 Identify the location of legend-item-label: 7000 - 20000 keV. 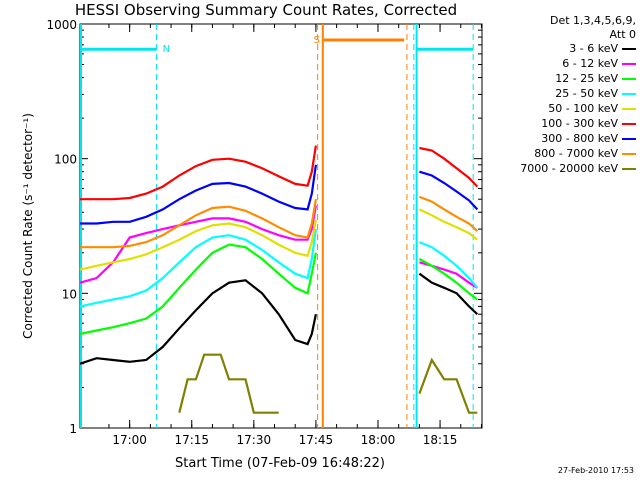
(569, 168).